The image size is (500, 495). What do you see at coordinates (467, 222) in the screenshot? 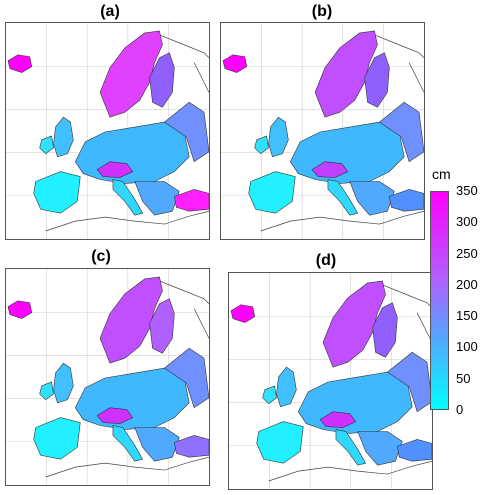
I see `colorbar-tick: 300` at bounding box center [467, 222].